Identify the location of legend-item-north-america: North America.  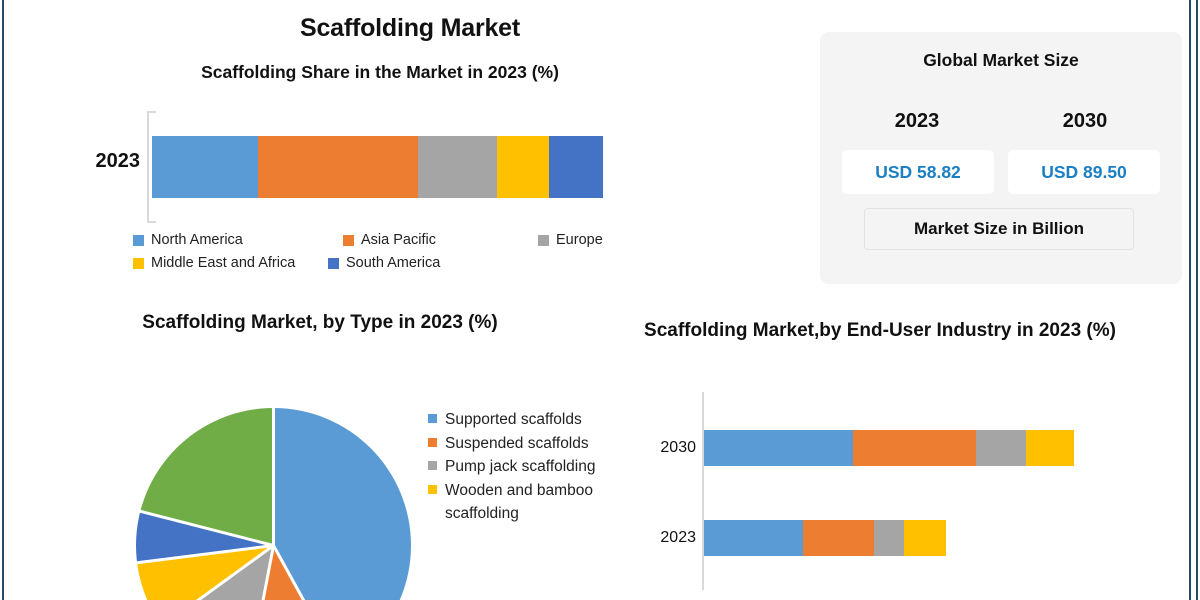
(238, 240).